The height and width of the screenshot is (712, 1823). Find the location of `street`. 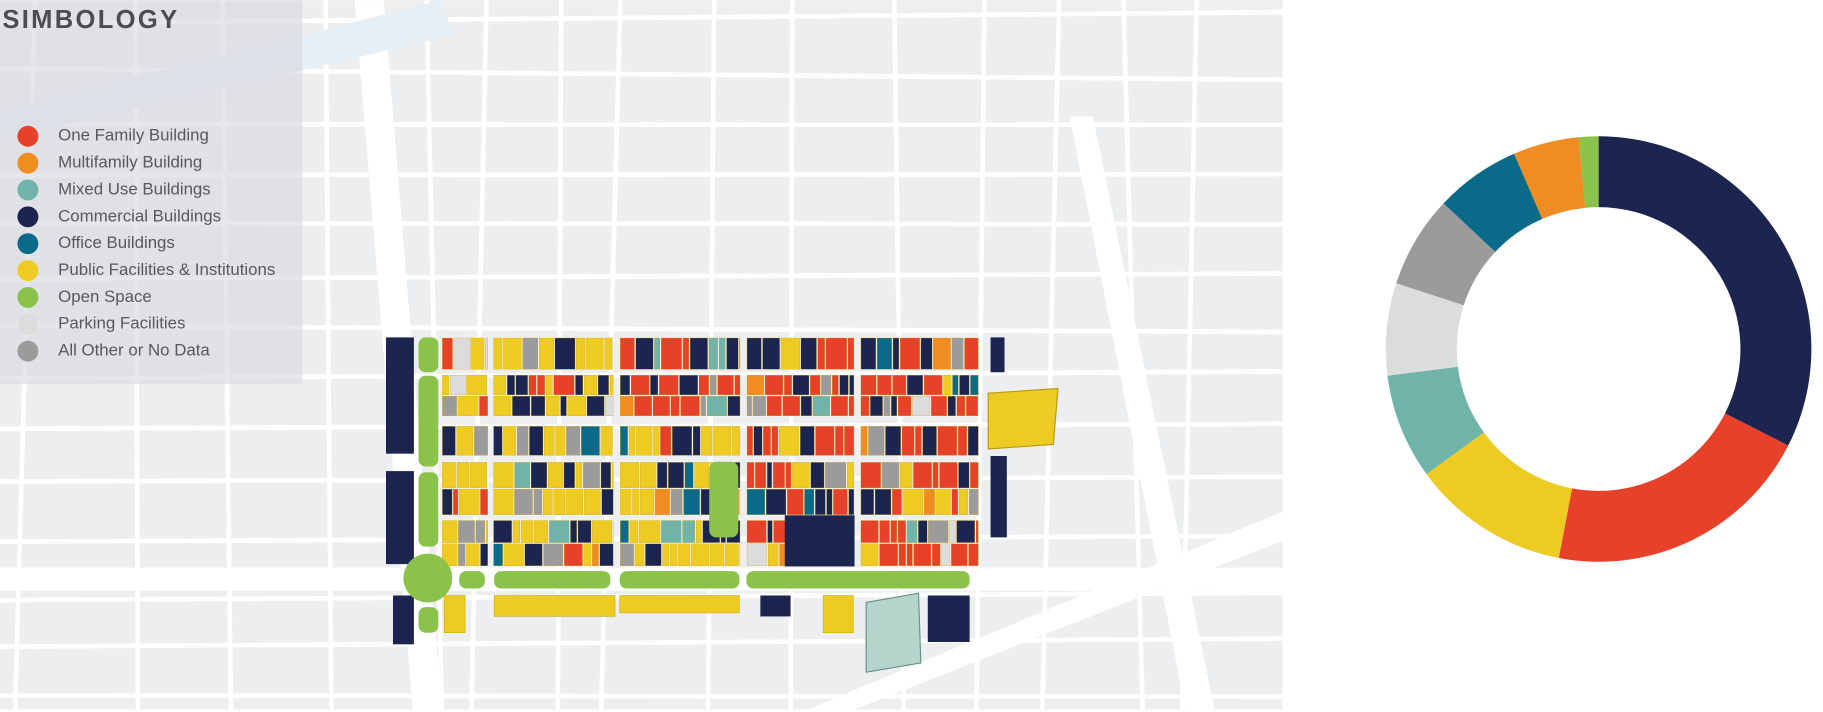

street is located at coordinates (1051, 355).